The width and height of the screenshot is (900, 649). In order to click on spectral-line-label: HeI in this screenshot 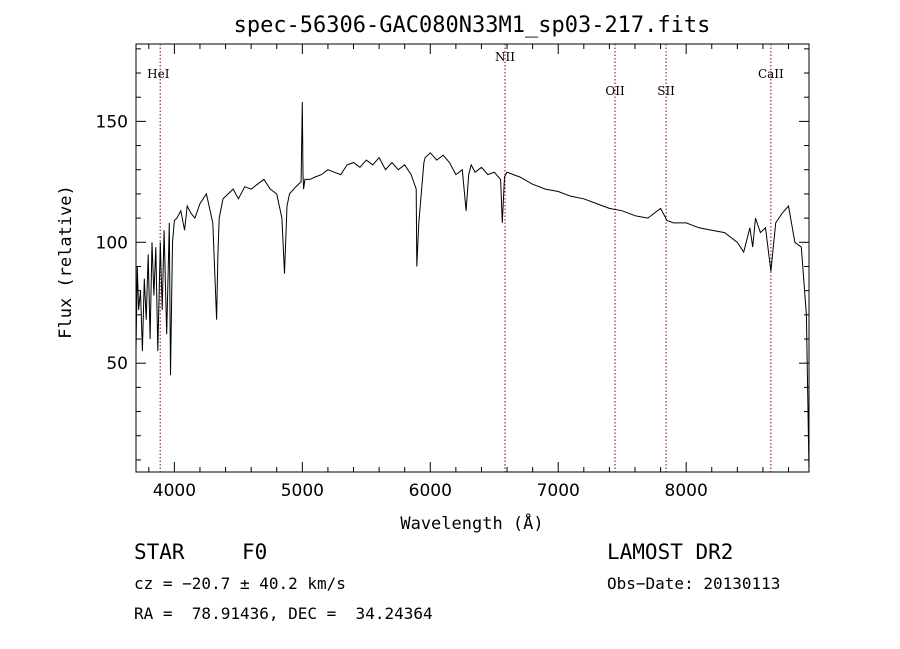, I will do `click(158, 74)`.